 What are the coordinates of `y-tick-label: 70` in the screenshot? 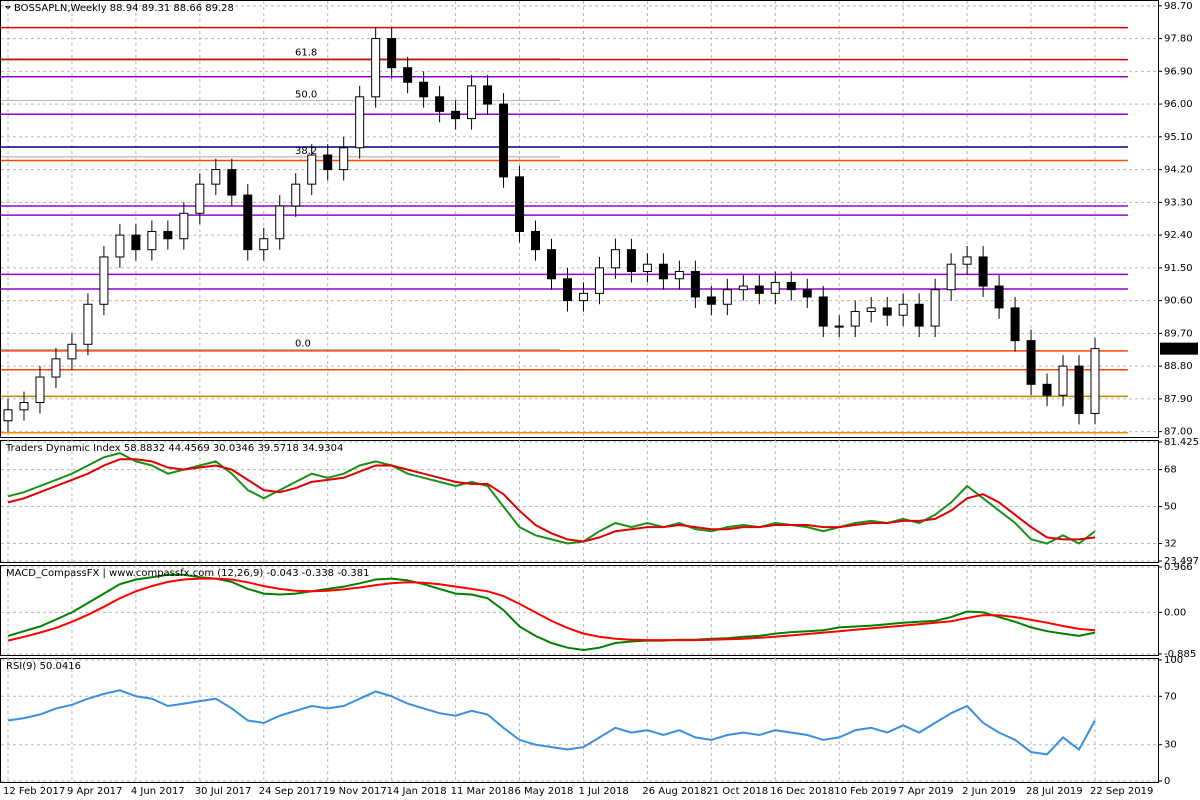 It's located at (1170, 696).